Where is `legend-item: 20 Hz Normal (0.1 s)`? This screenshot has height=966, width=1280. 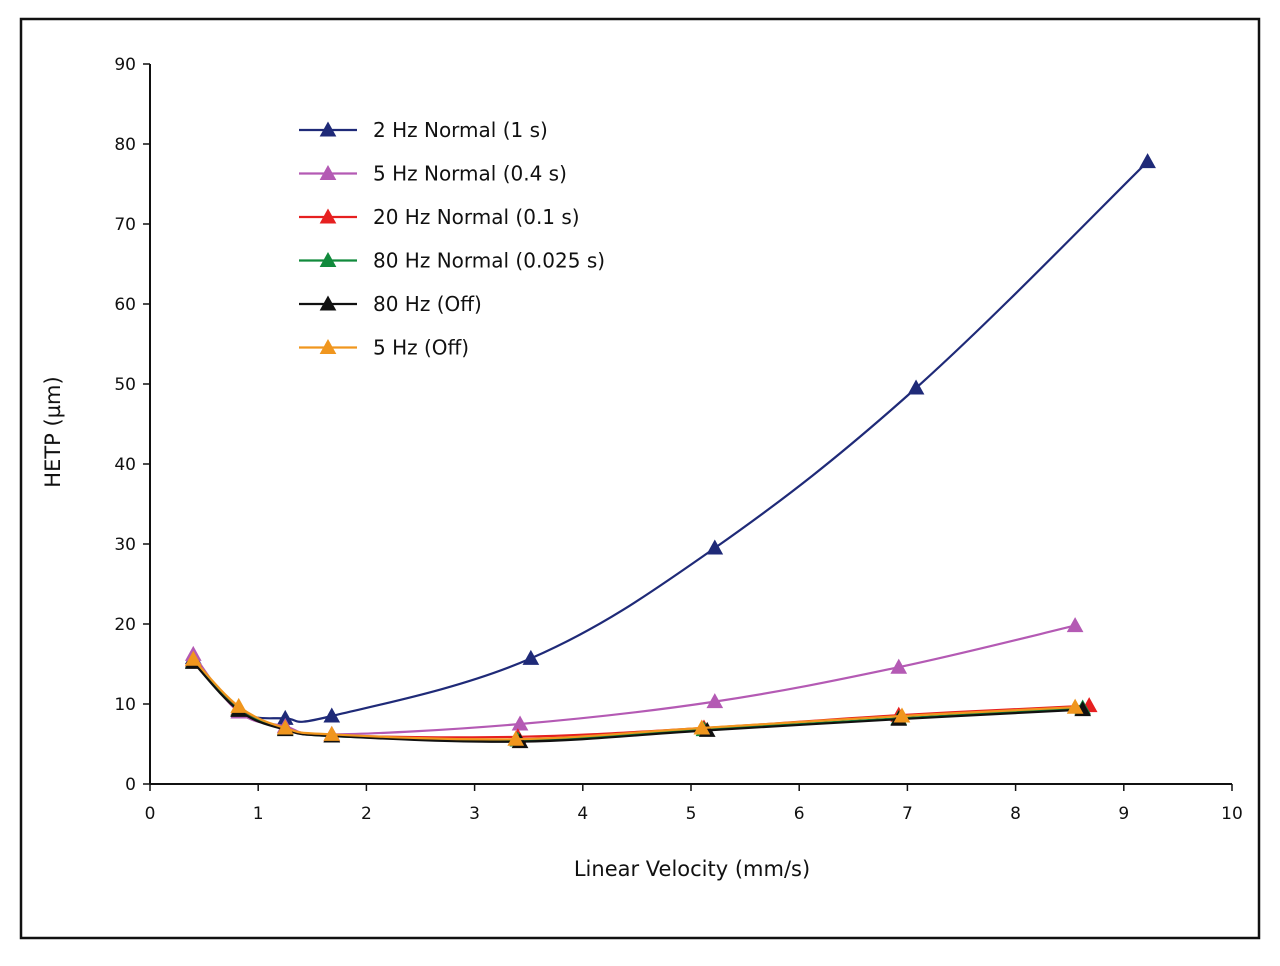 legend-item: 20 Hz Normal (0.1 s) is located at coordinates (439, 217).